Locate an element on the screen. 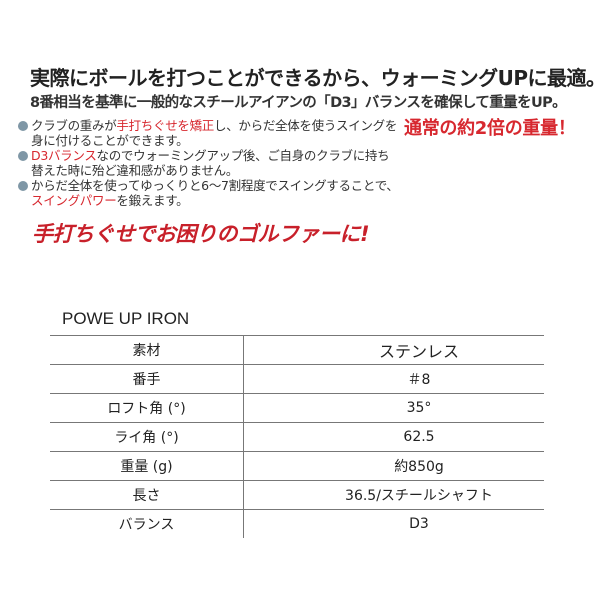 This screenshot has height=600, width=600. bullet-text: からだ全体を使ってゆっくりと6〜7割程度でスイングすることで、 is located at coordinates (215, 185).